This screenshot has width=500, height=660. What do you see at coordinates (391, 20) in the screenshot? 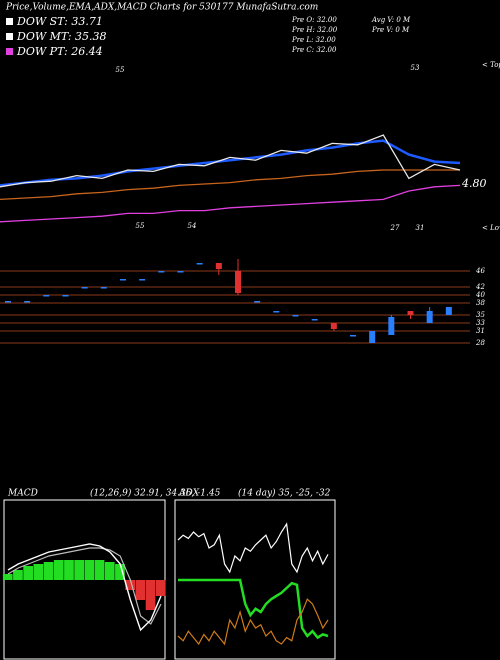
I see `vol-label: Avg V: 0 M` at bounding box center [391, 20].